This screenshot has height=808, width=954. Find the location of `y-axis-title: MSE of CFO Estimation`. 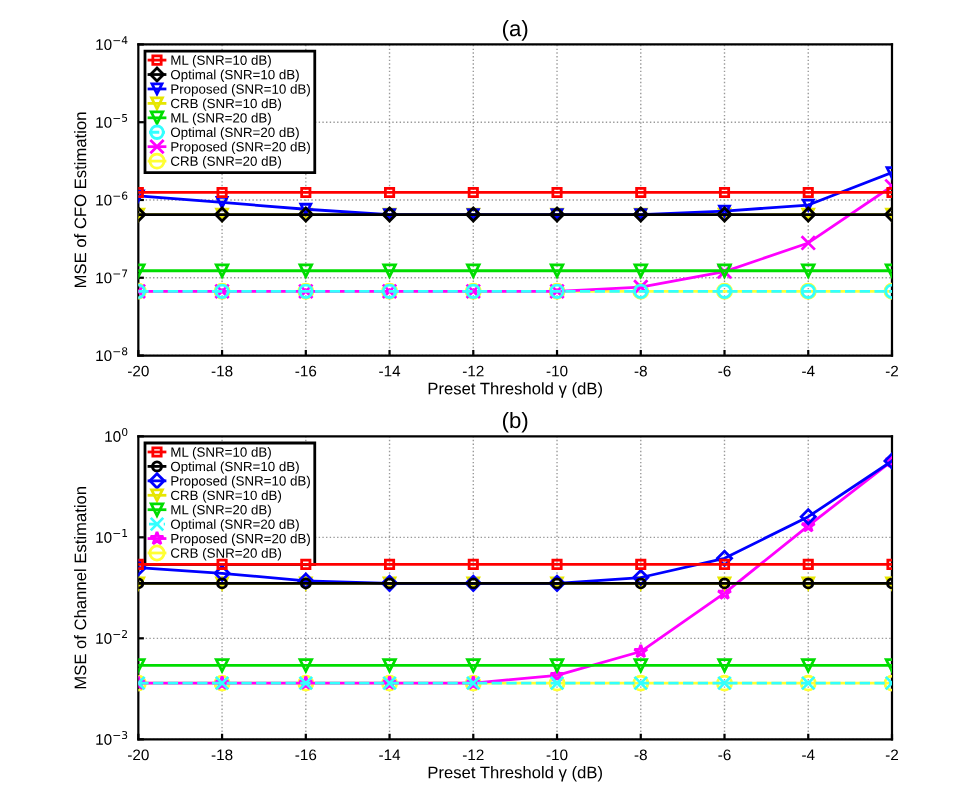

y-axis-title: MSE of CFO Estimation is located at coordinates (80, 200).